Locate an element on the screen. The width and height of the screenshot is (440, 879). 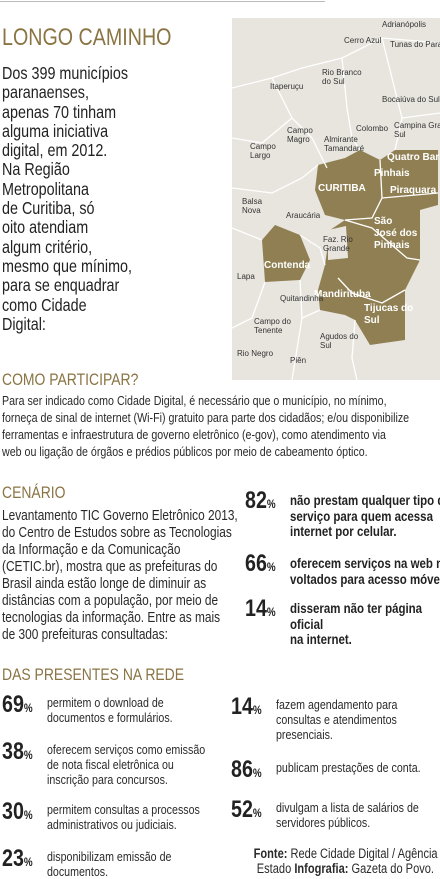
text-line: divulgam a lista de salários de is located at coordinates (347, 807).